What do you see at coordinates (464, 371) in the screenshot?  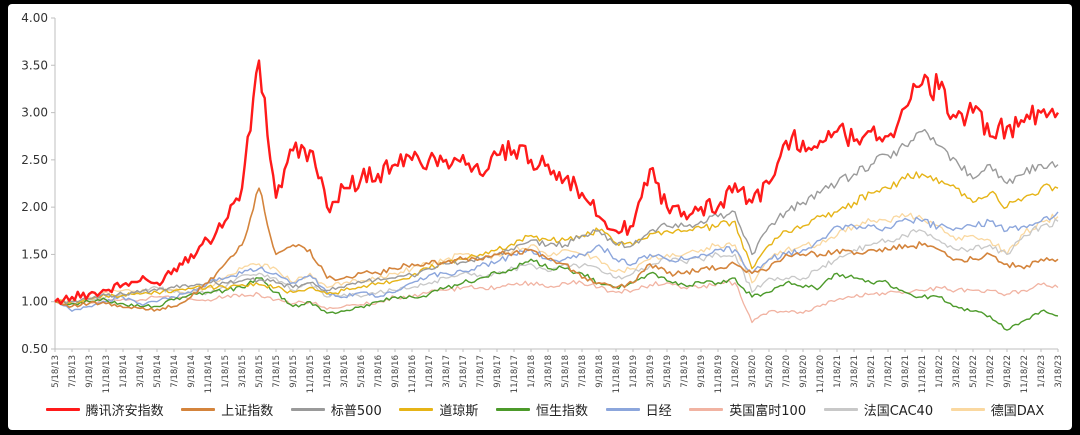 I see `x-tick-label: 5/18/17` at bounding box center [464, 371].